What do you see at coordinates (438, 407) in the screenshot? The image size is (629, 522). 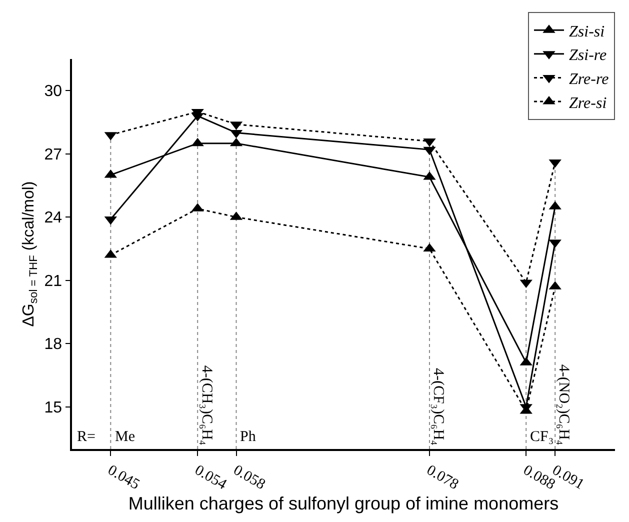 I see `ref-line-label: 4-(CF₃)C₆H₄` at bounding box center [438, 407].